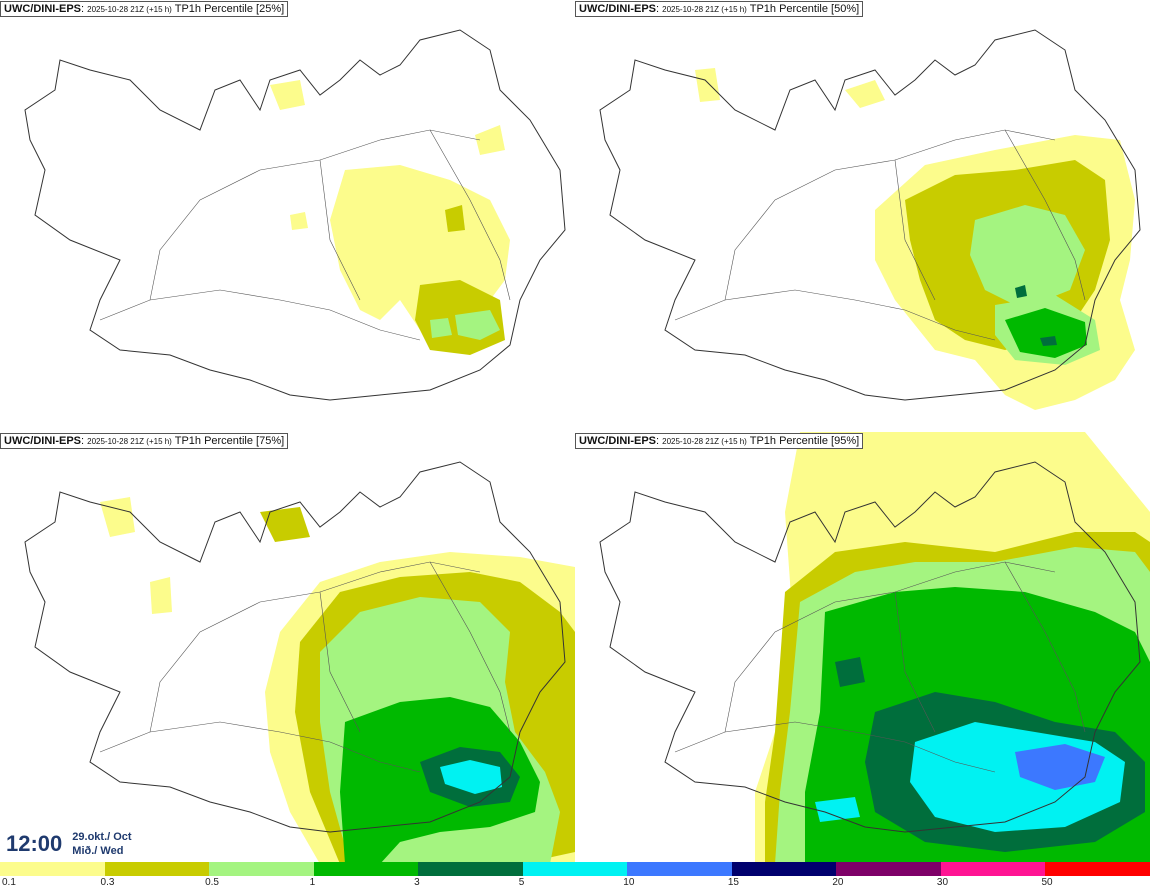 Image resolution: width=1150 pixels, height=891 pixels. Describe the element at coordinates (575, 431) in the screenshot. I see `panel-divider` at that location.